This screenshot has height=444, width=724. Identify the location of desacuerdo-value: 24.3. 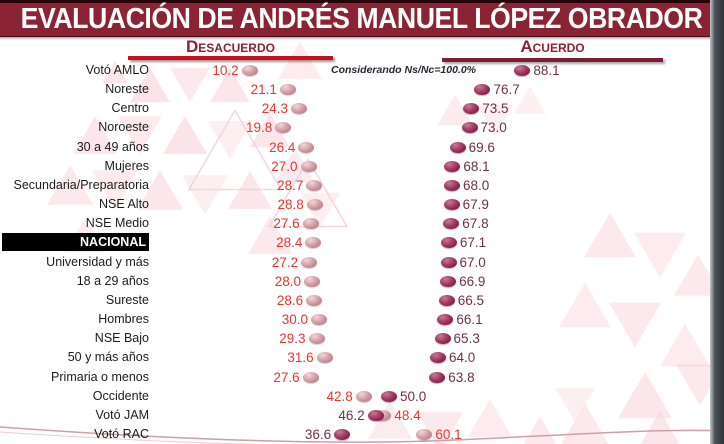
(275, 109).